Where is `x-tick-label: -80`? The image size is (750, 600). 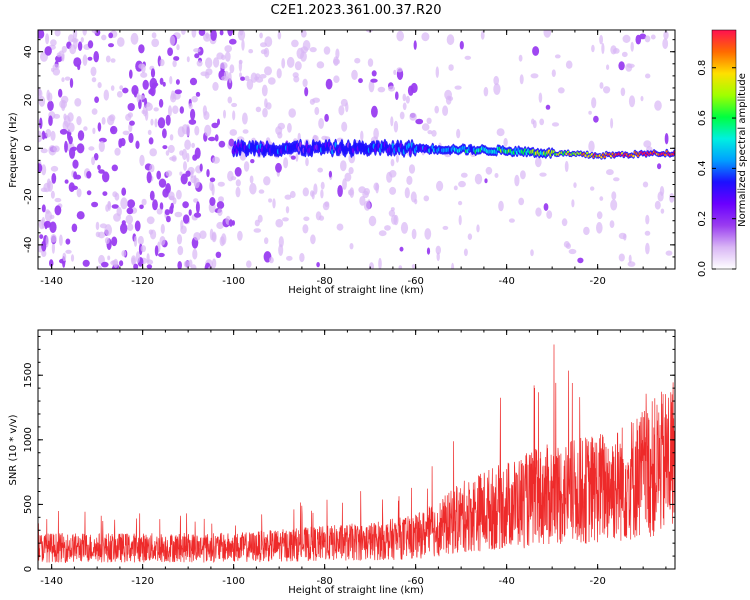 x-tick-label: -80 is located at coordinates (324, 281).